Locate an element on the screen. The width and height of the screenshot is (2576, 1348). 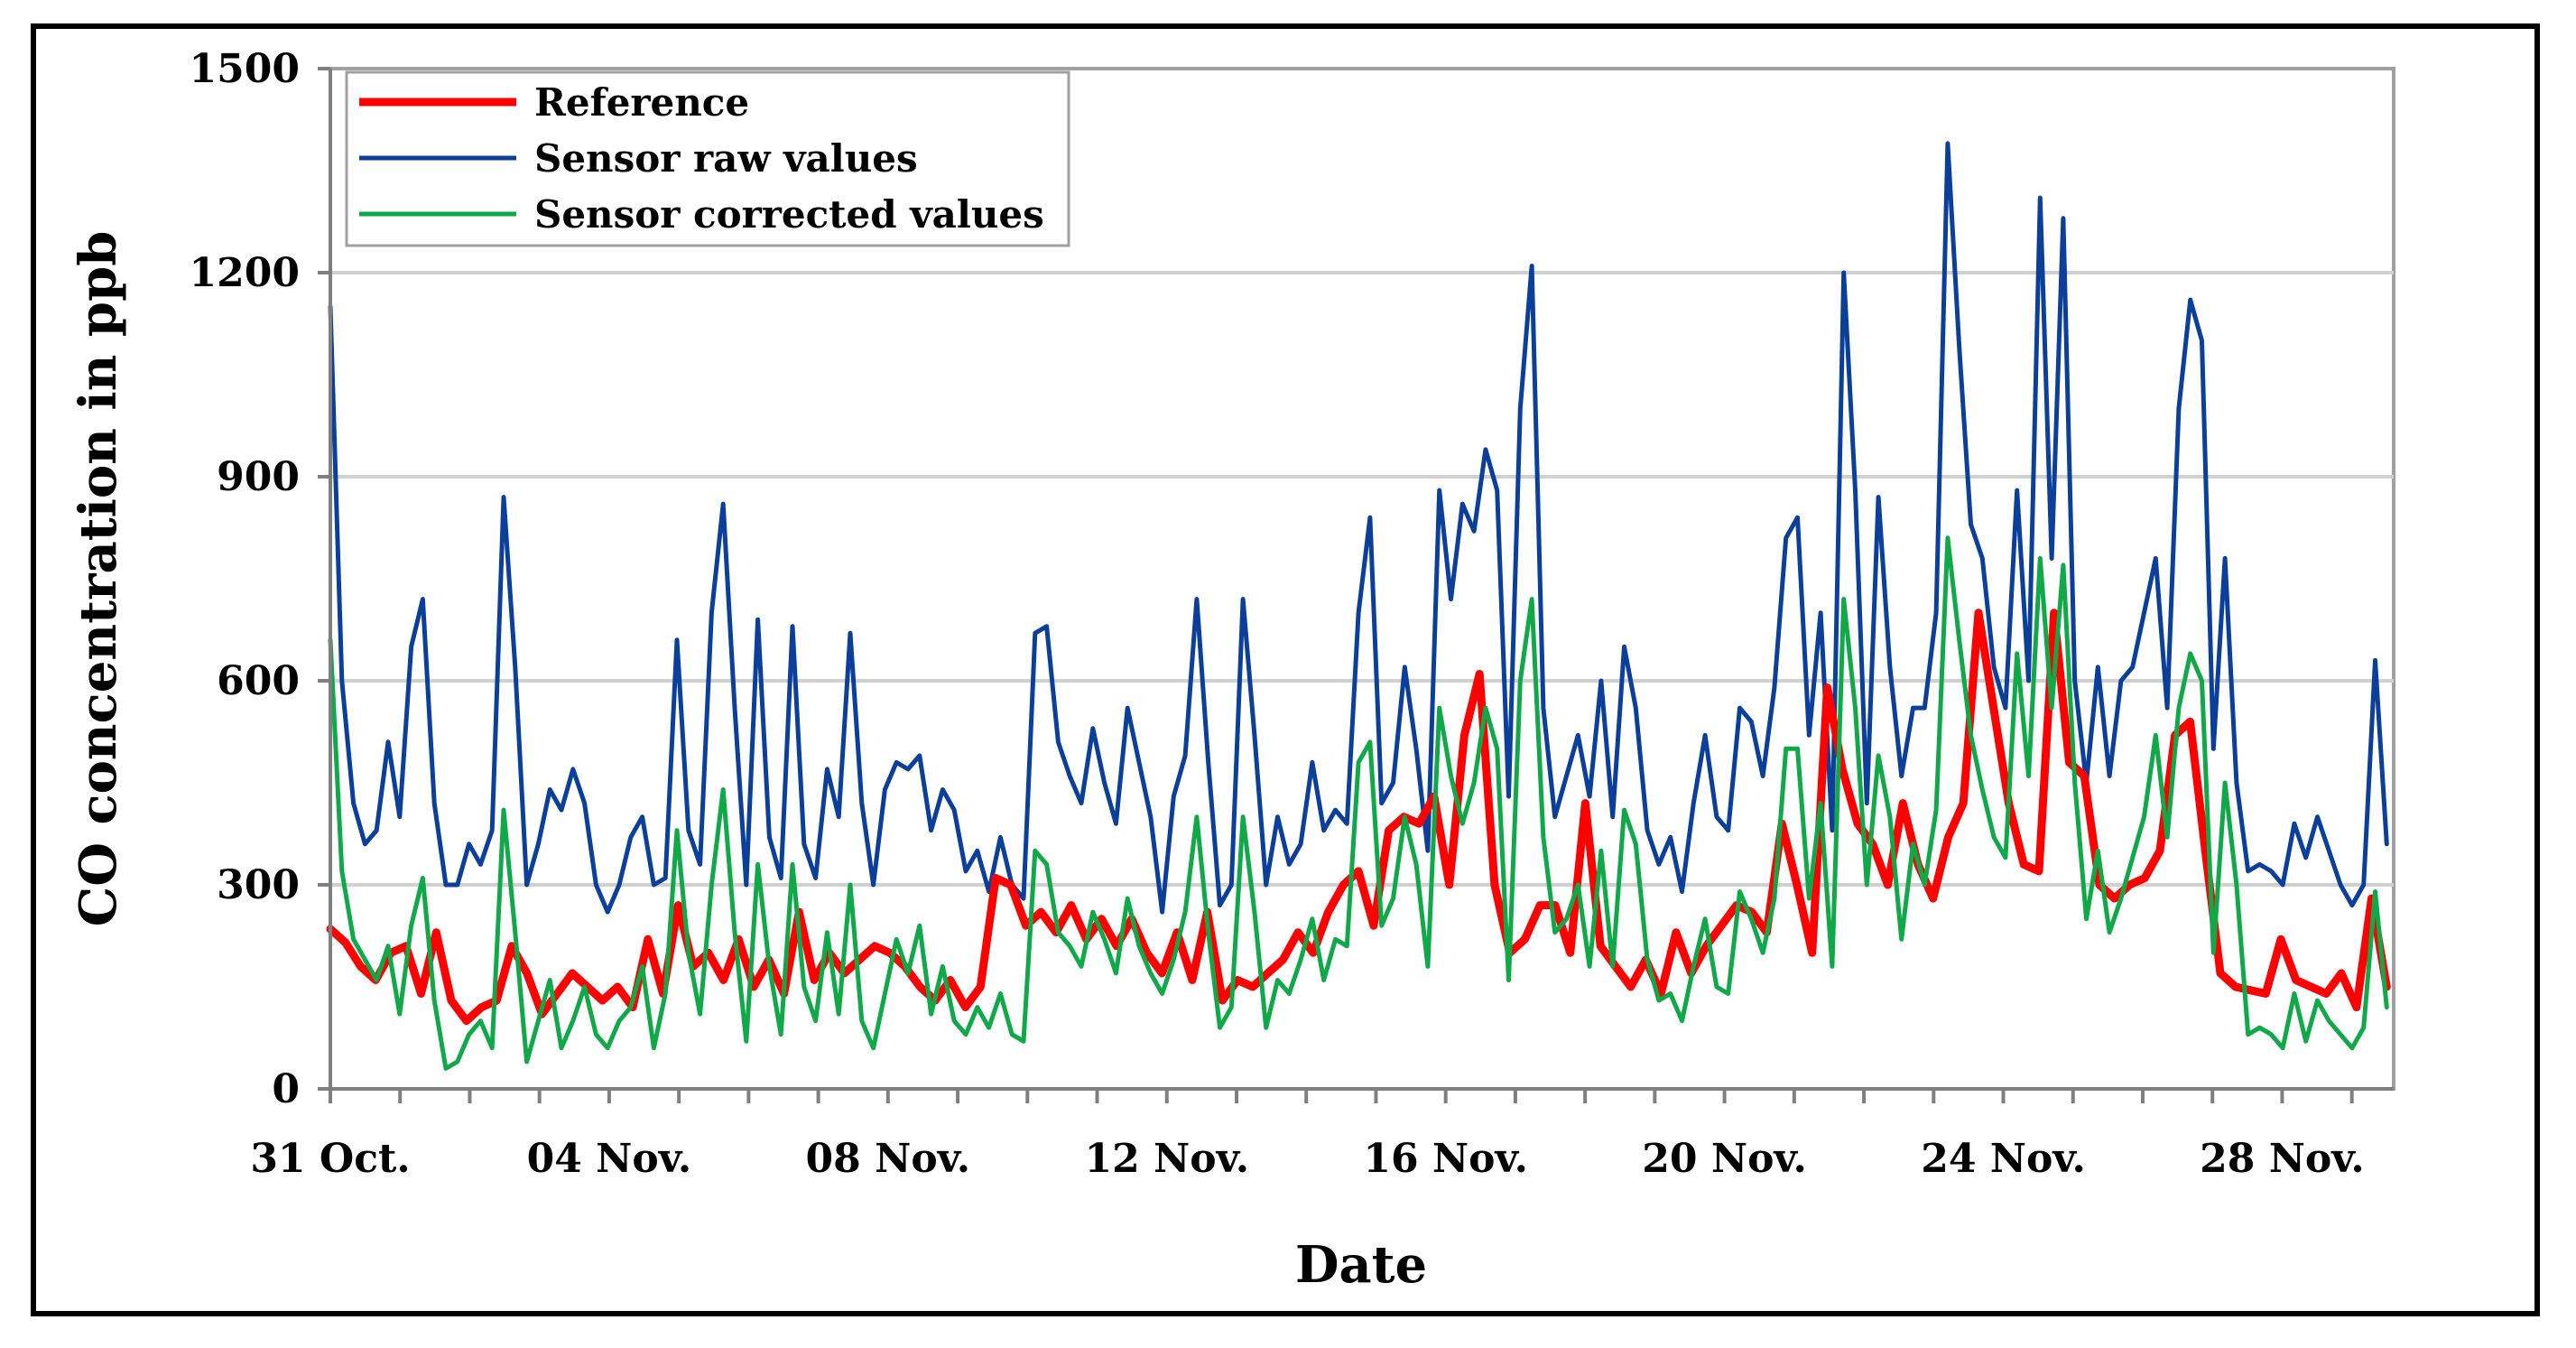
x-tick-label: 20 Nov. is located at coordinates (1724, 1159).